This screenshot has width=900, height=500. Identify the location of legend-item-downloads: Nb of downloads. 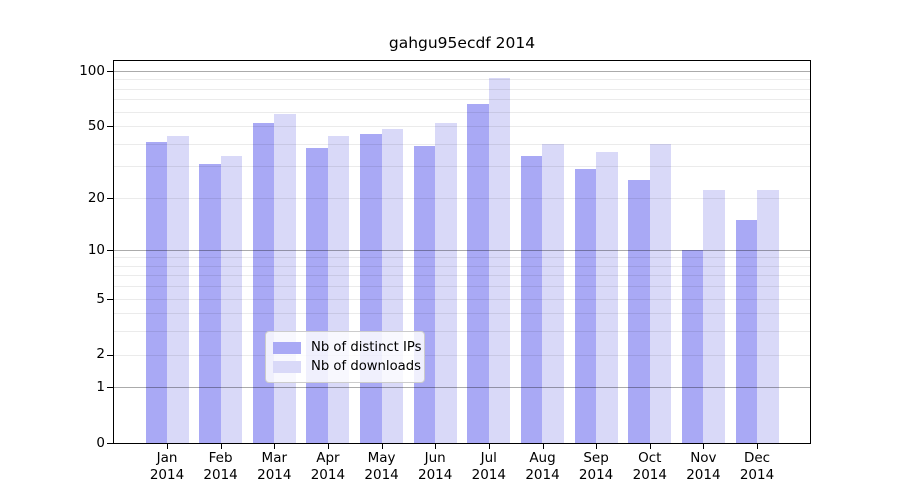
(347, 366).